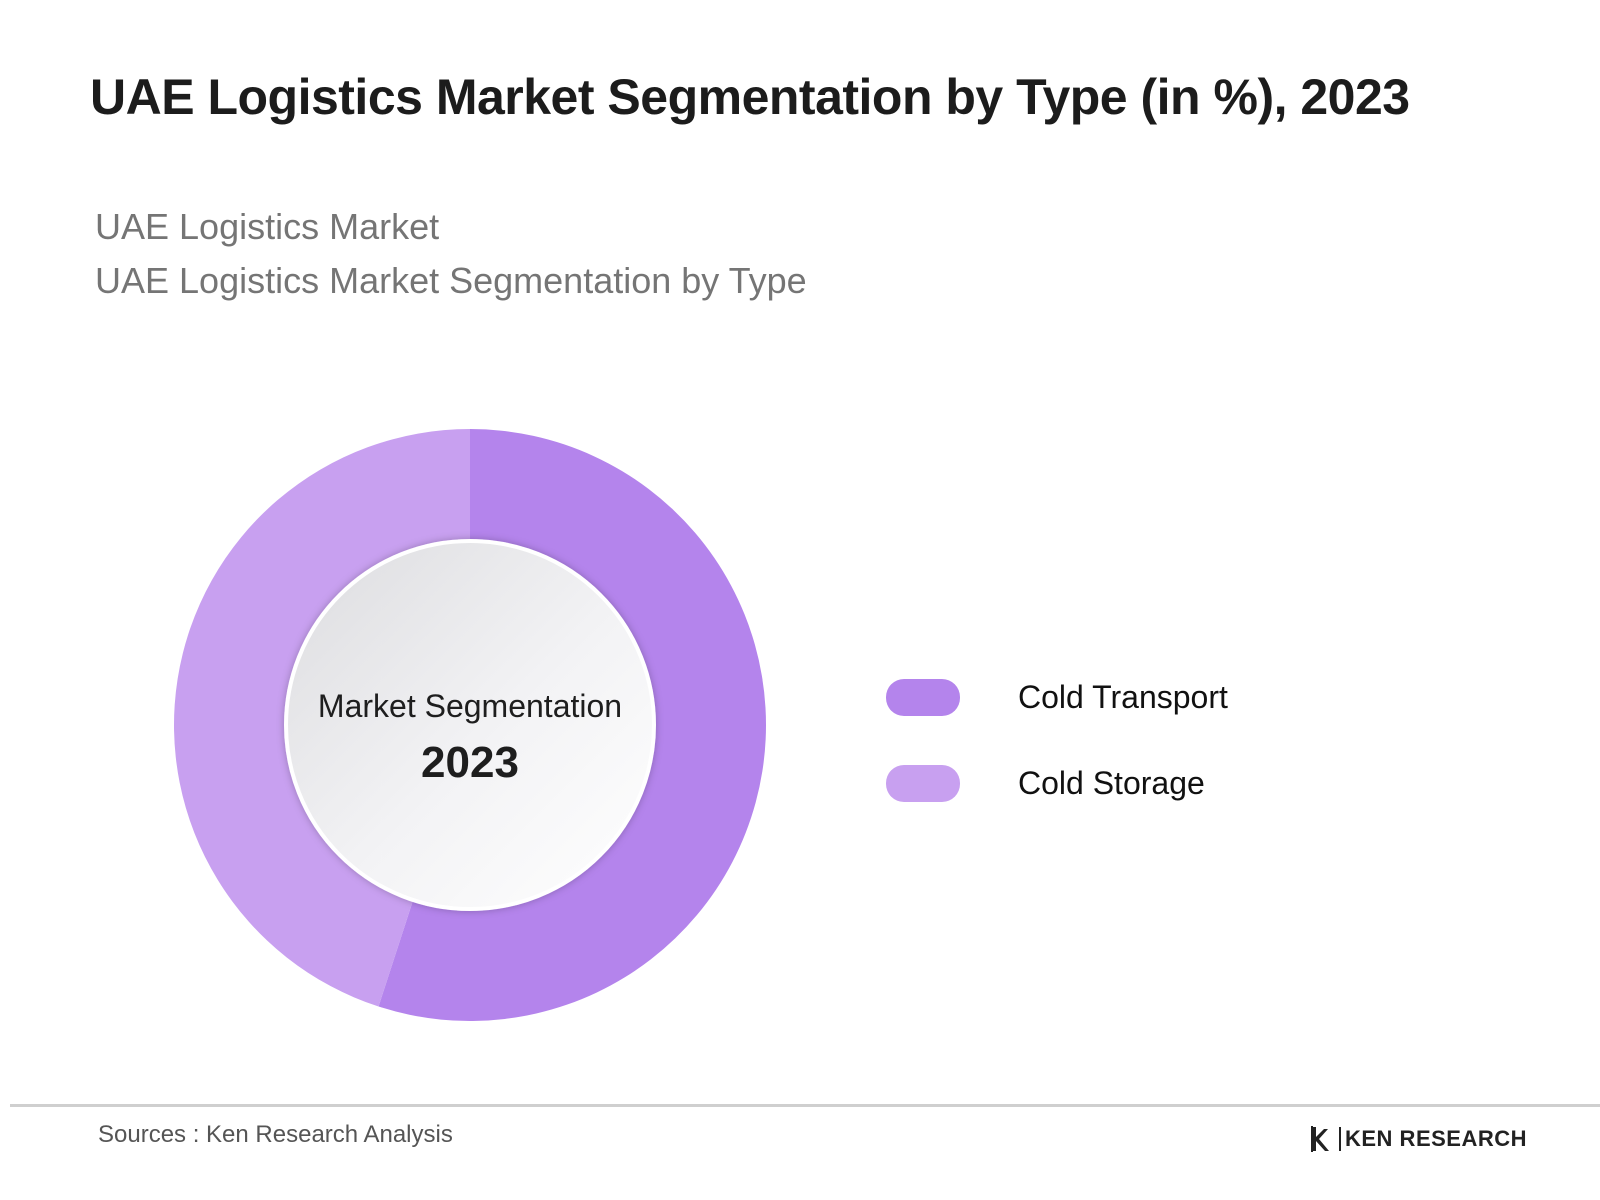 The width and height of the screenshot is (1600, 1200). What do you see at coordinates (1320, 1139) in the screenshot?
I see `ken-research-logo-icon` at bounding box center [1320, 1139].